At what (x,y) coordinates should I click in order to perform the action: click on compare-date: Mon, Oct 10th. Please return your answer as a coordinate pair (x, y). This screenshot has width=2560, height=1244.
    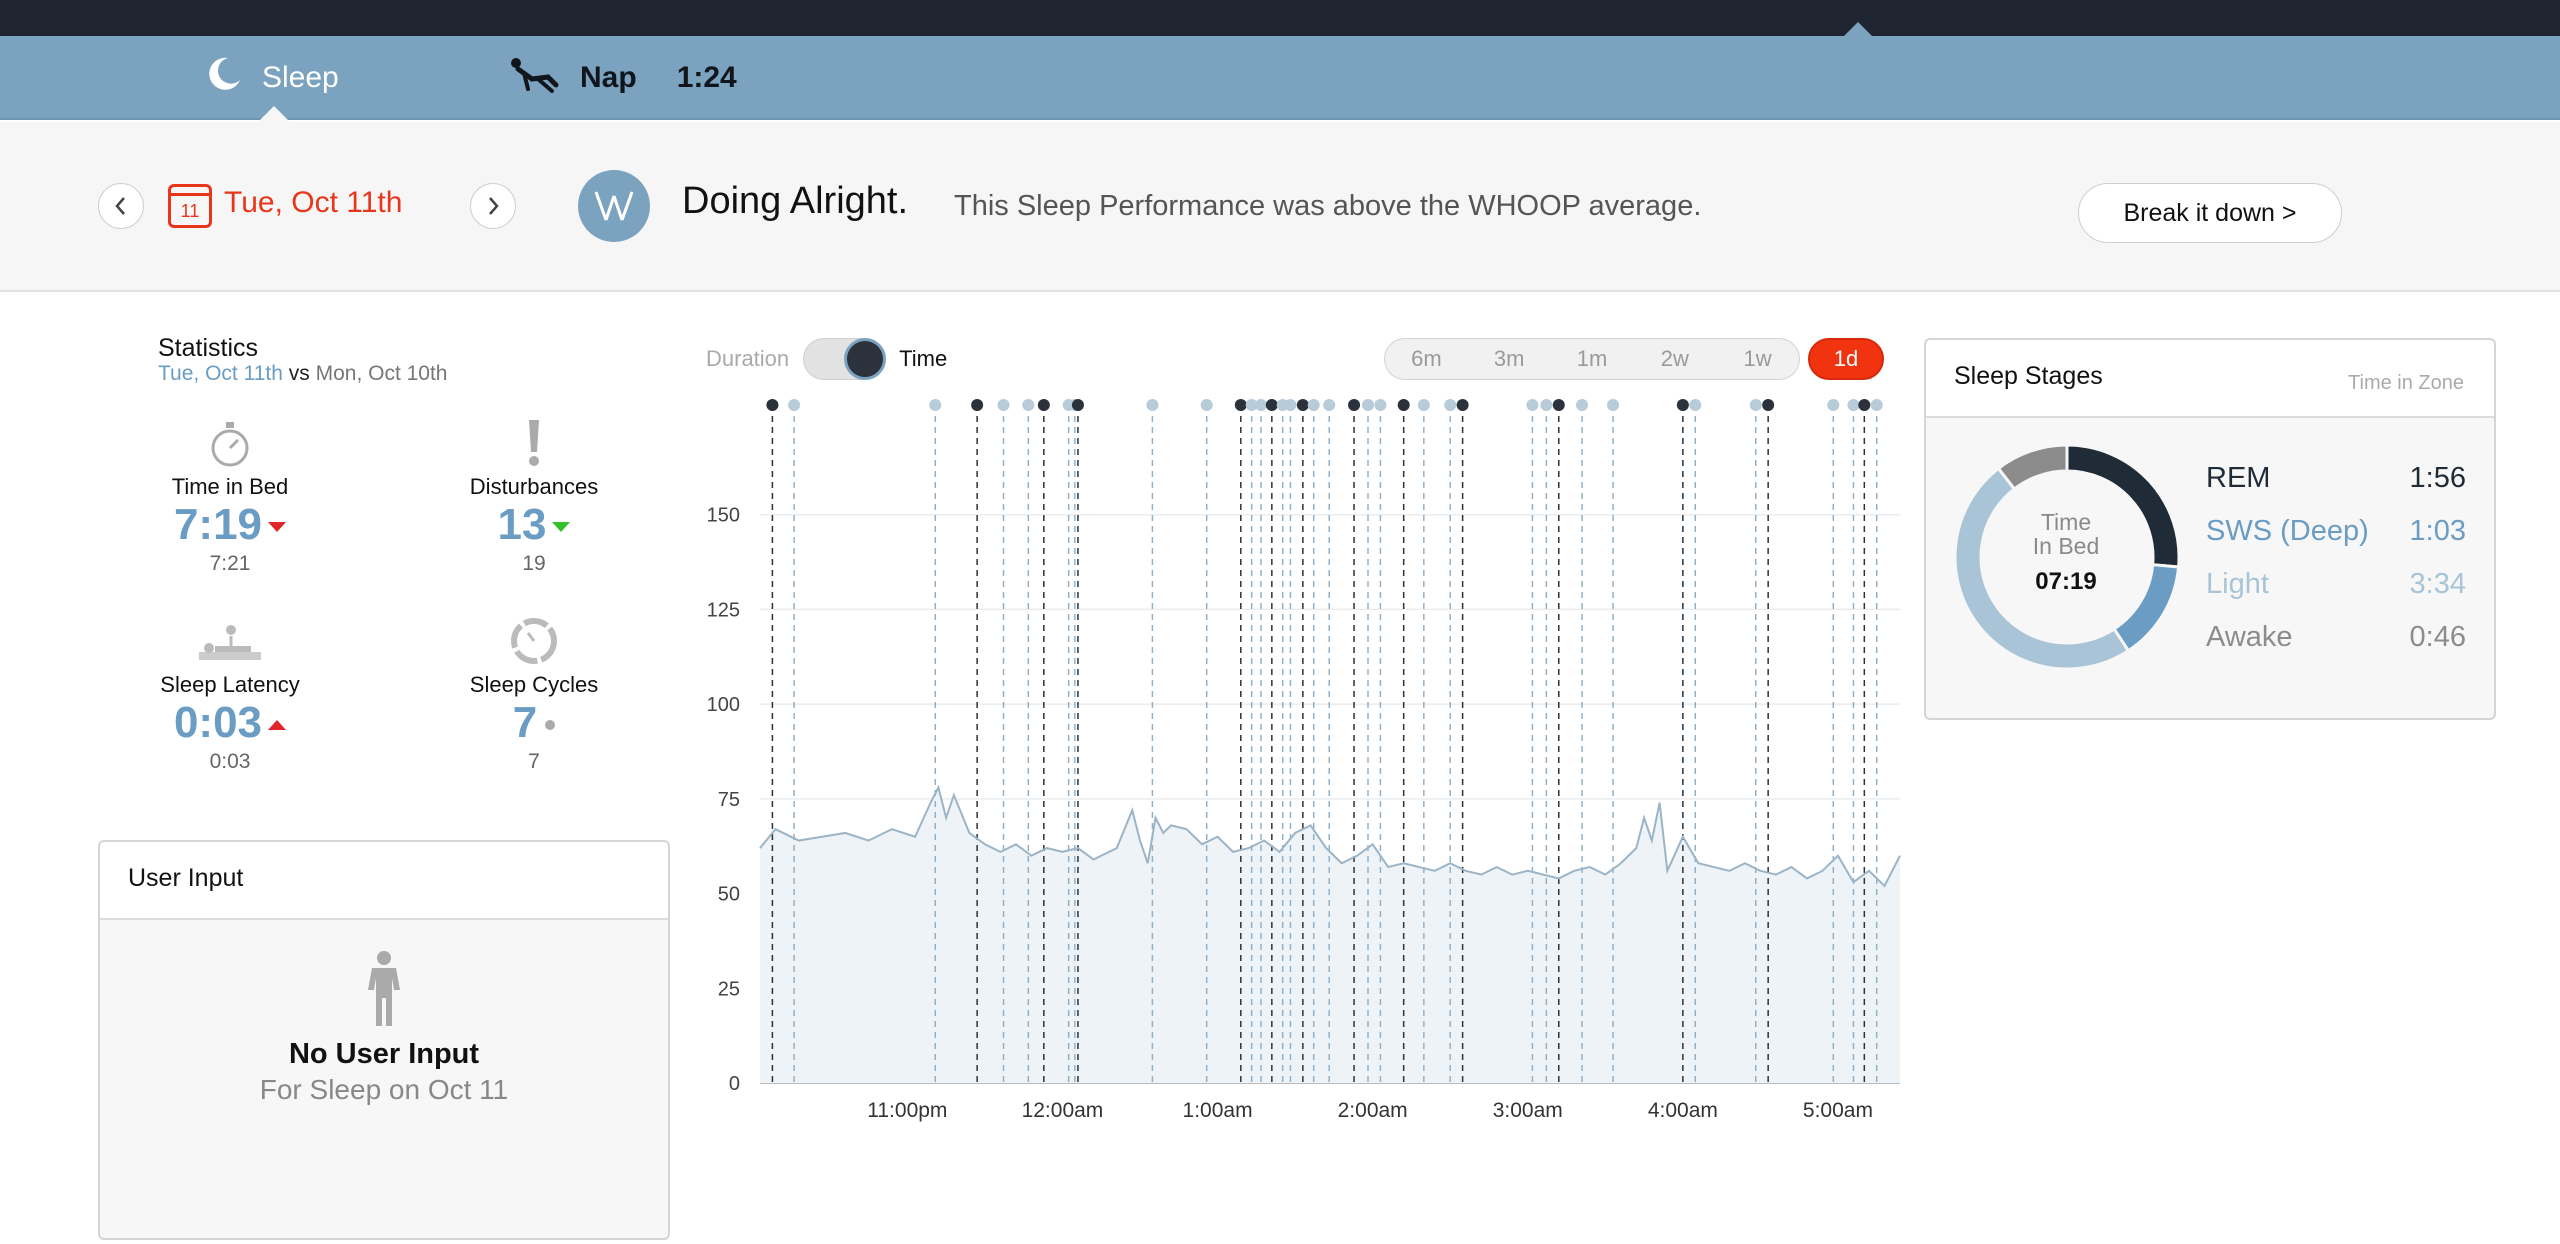
    Looking at the image, I should click on (381, 373).